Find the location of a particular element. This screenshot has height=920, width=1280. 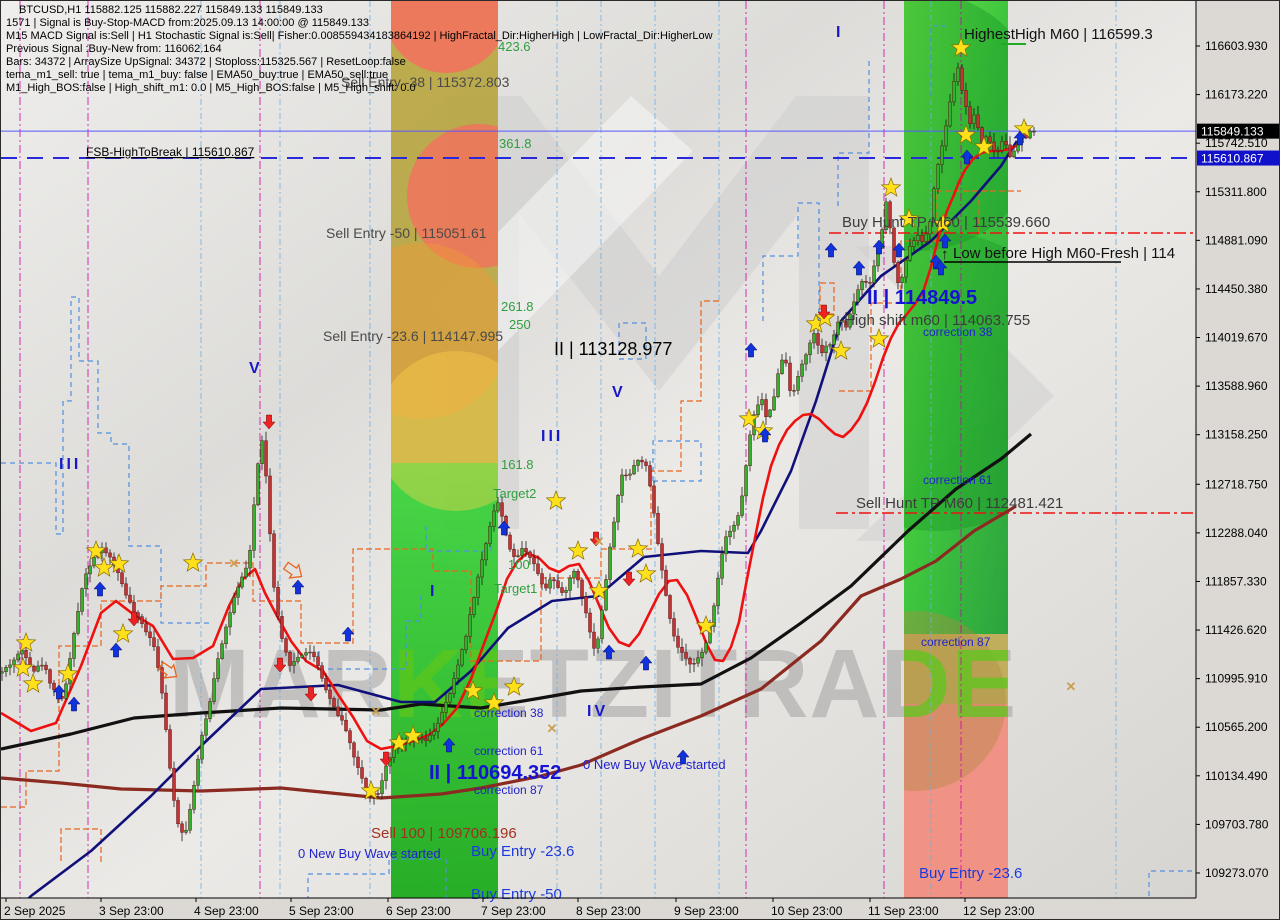

annotation-roman: I is located at coordinates (839, 32).